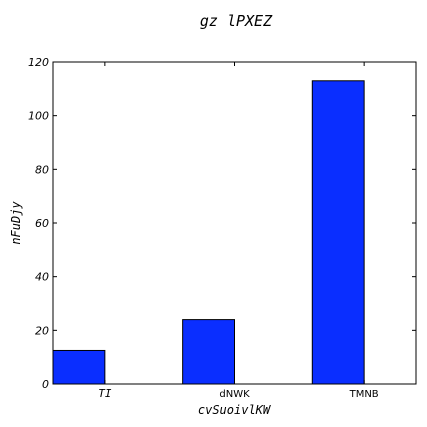  Describe the element at coordinates (235, 410) in the screenshot. I see `x-axis-label: cvSuoivlKW` at that location.